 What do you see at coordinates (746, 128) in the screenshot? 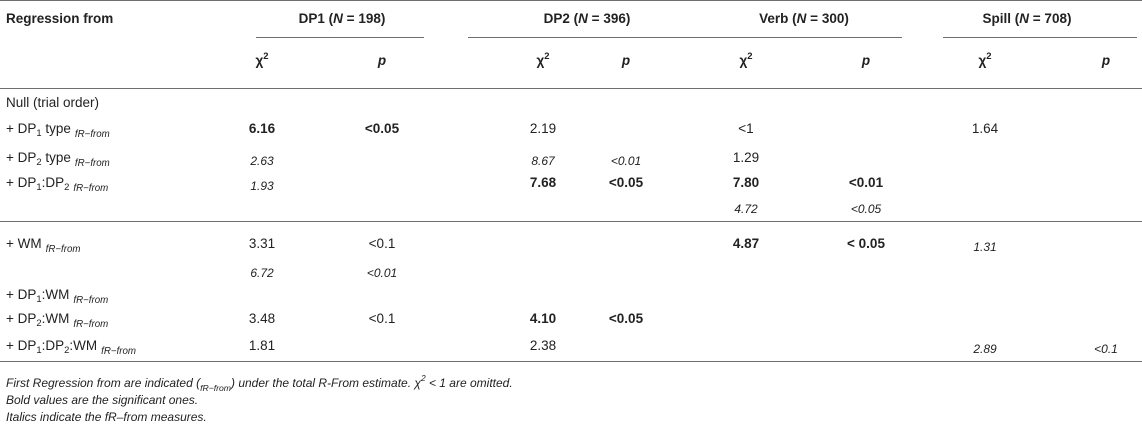
I see `table-cell: <1` at bounding box center [746, 128].